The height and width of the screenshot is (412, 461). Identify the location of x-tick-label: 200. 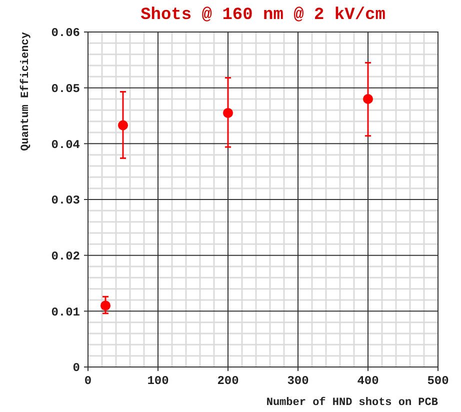
(228, 381).